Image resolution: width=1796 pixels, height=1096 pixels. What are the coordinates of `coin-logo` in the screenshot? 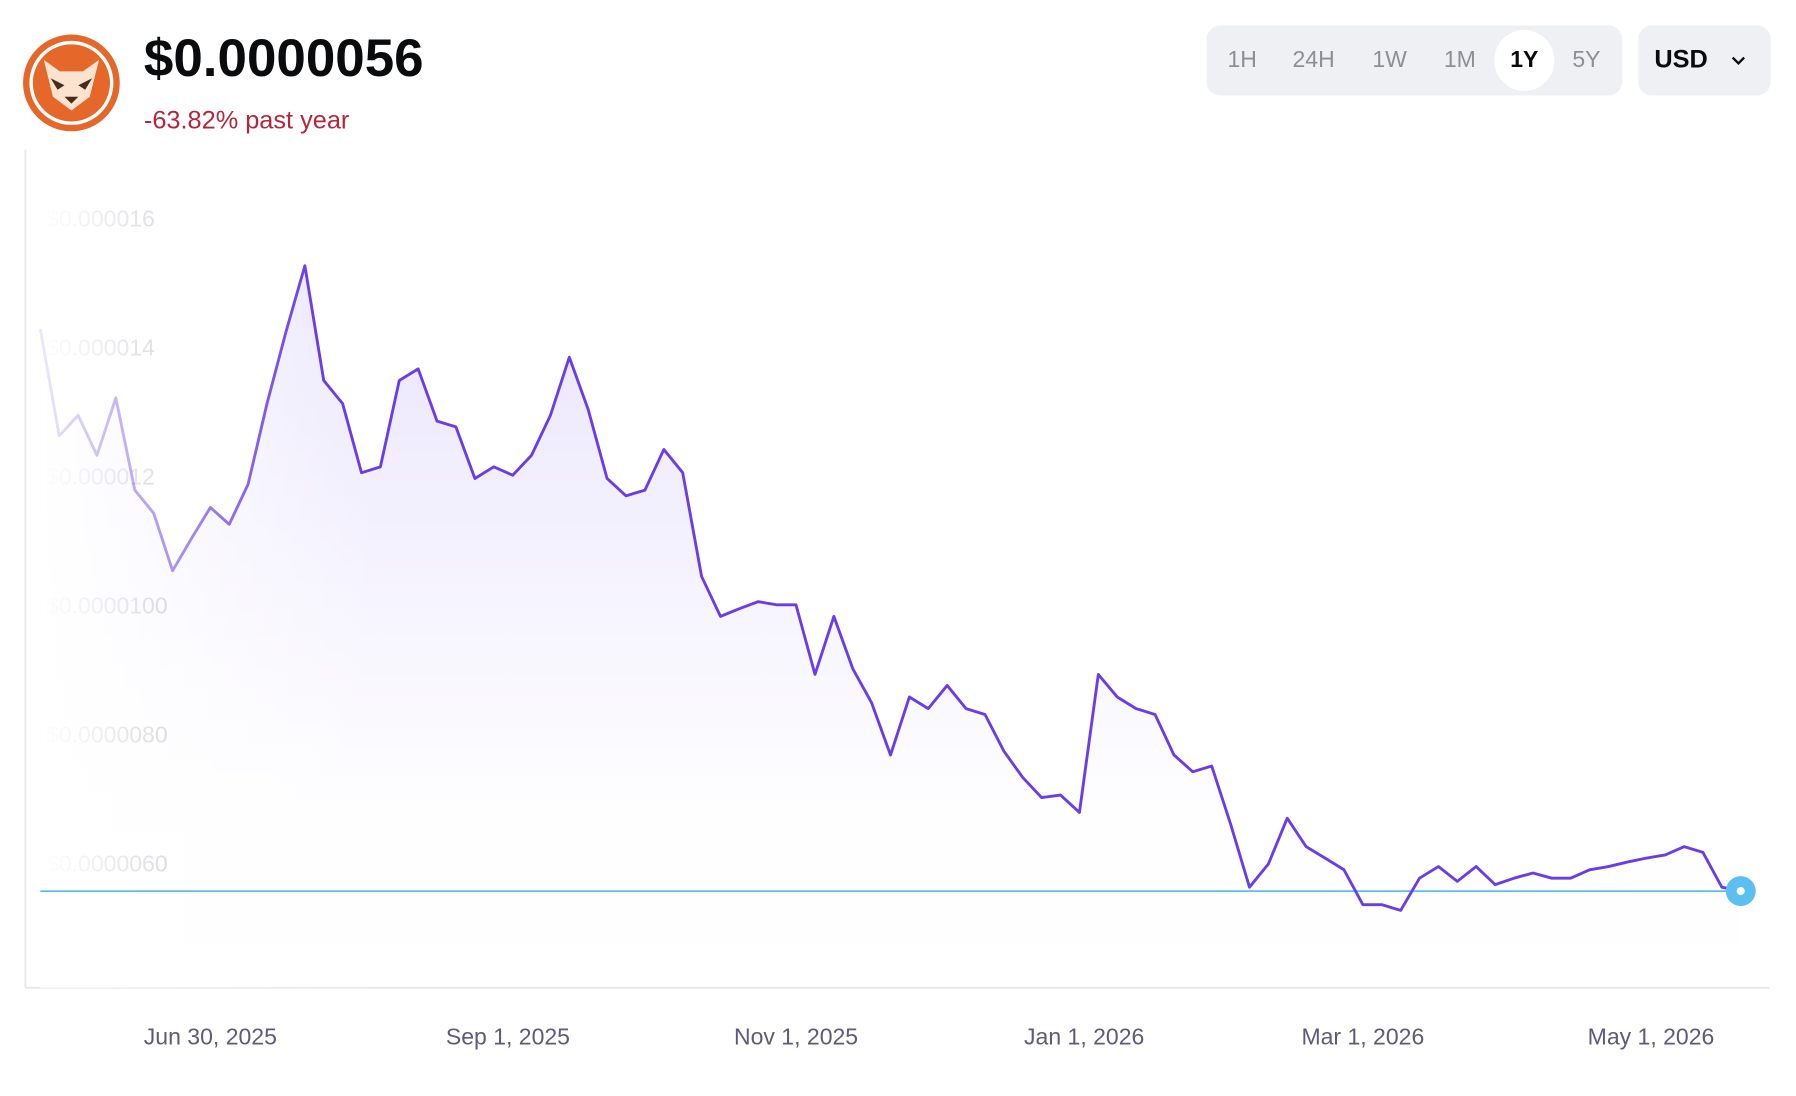 It's located at (71, 83).